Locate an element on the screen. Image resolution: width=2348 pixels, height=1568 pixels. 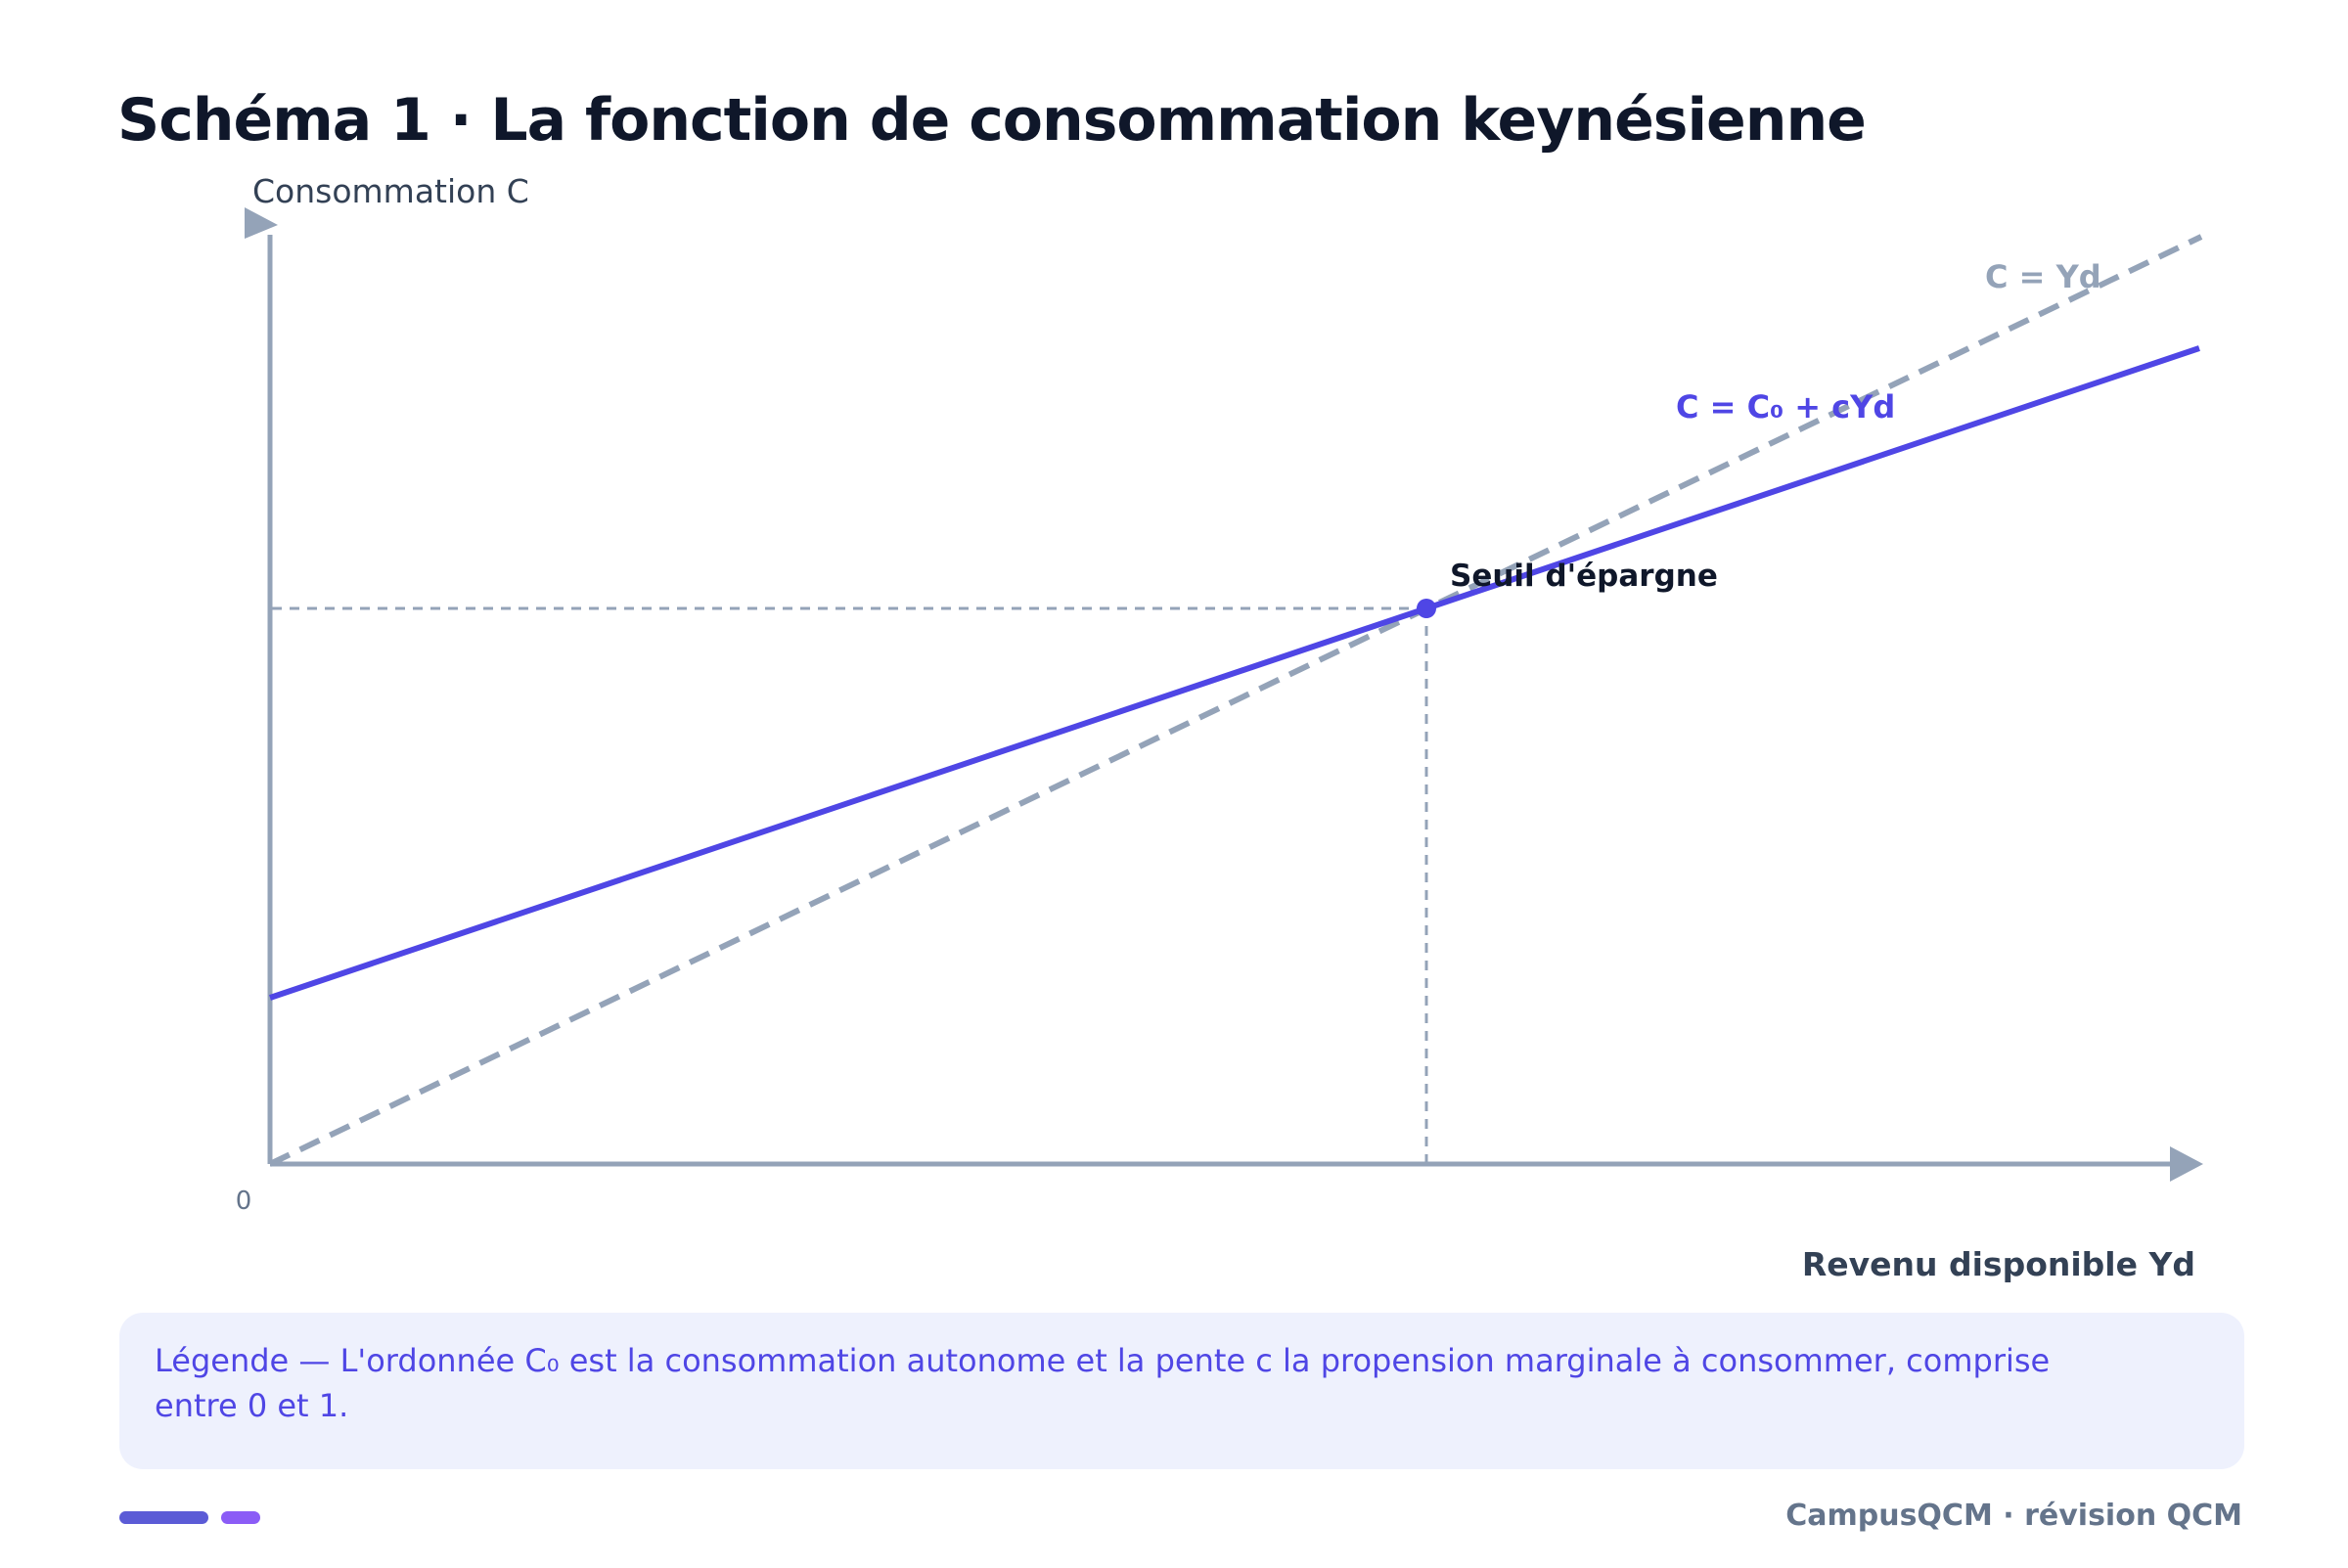
y-axis-label: Consommation C is located at coordinates (390, 191).